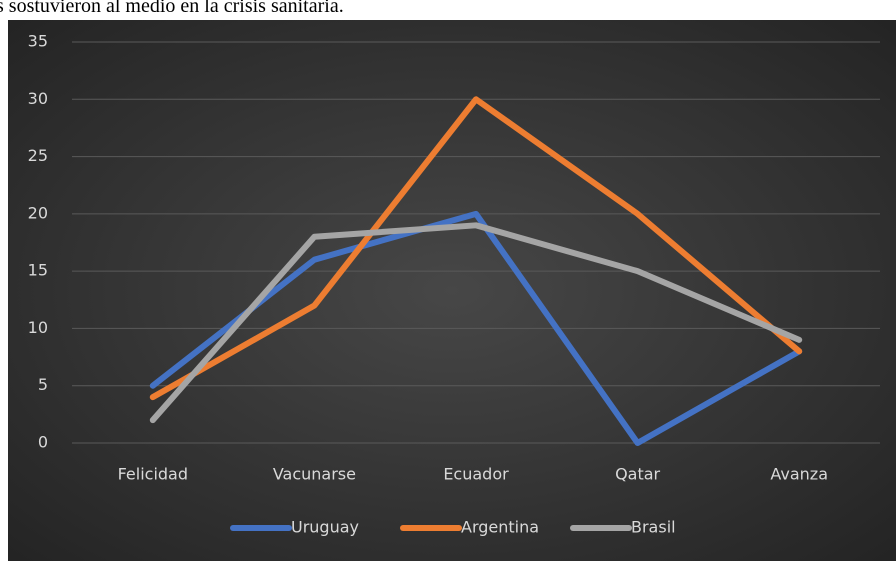 Image resolution: width=896 pixels, height=561 pixels. Describe the element at coordinates (653, 527) in the screenshot. I see `legend-label: Brasil` at that location.